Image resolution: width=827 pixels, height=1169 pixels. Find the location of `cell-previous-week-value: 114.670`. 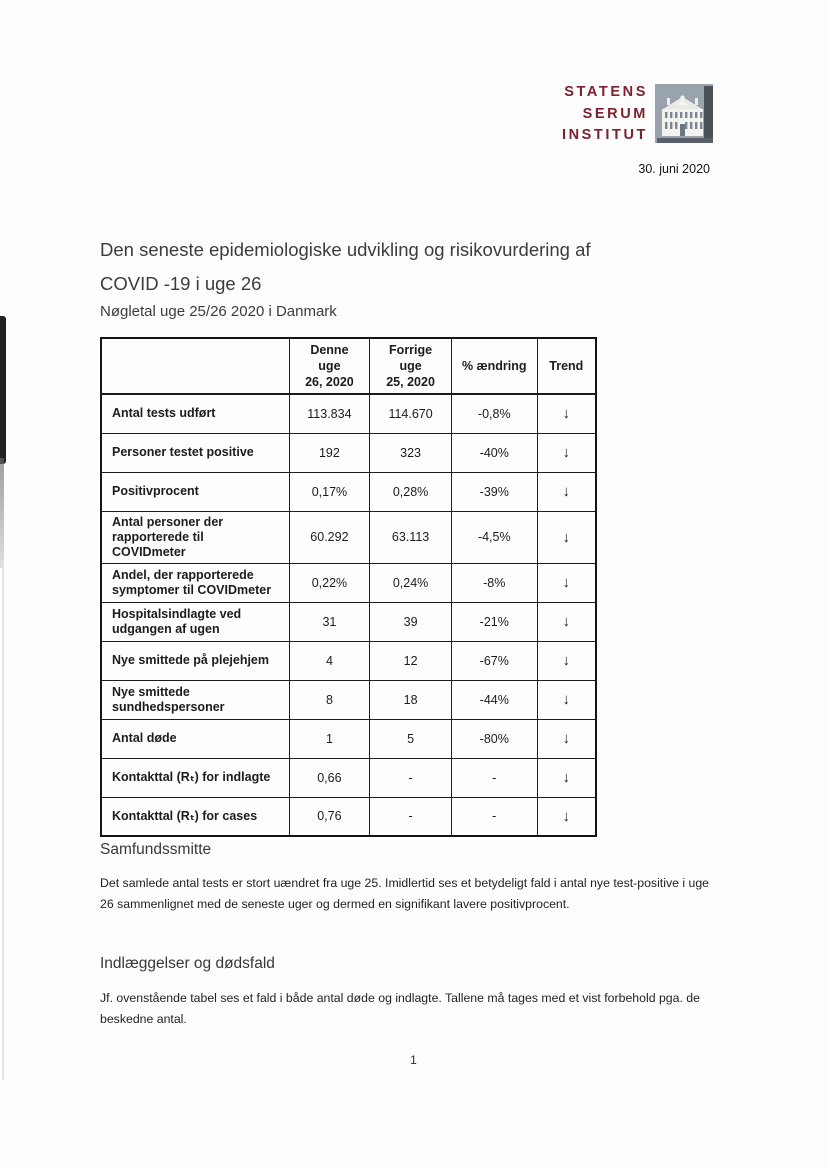

cell-previous-week-value: 114.670 is located at coordinates (410, 413).